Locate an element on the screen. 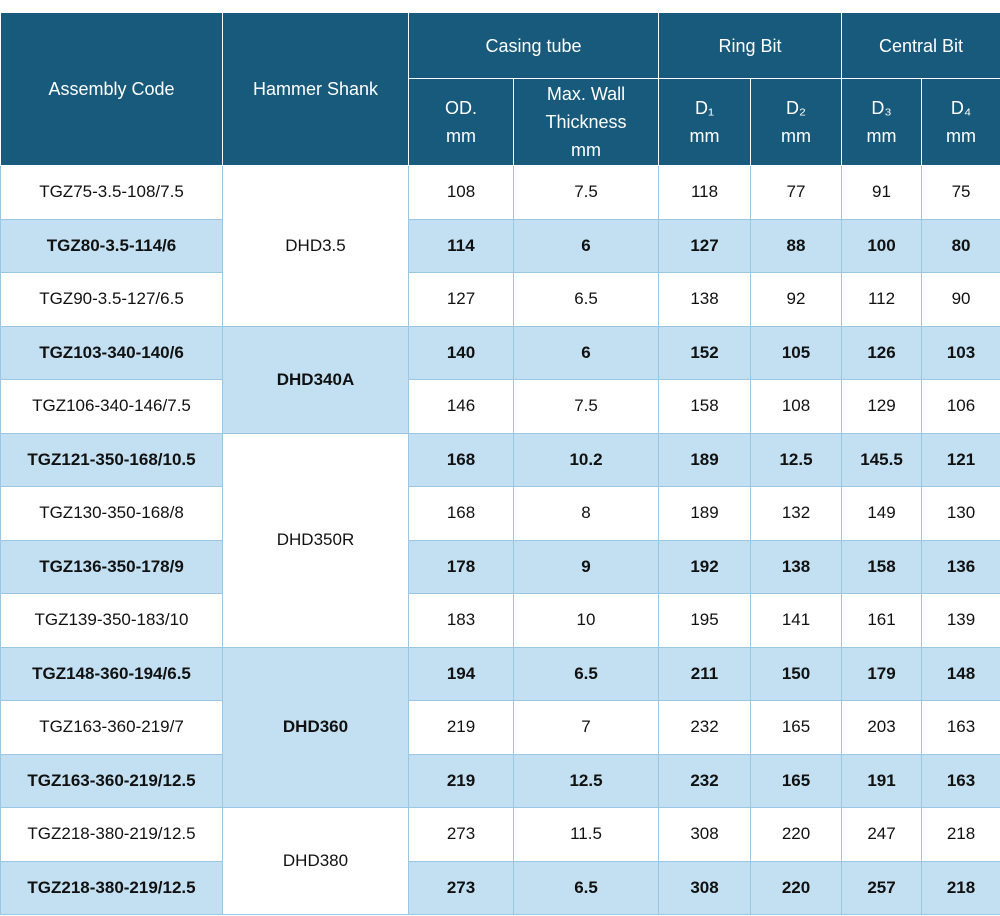 This screenshot has width=1000, height=916. header-line: Thickness is located at coordinates (586, 122).